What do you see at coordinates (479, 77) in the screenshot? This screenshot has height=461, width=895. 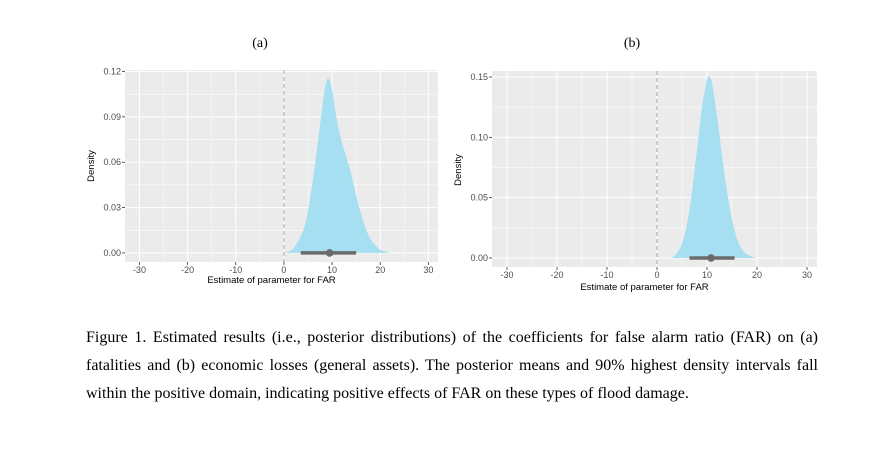 I see `y-tick-label: 0.15` at bounding box center [479, 77].